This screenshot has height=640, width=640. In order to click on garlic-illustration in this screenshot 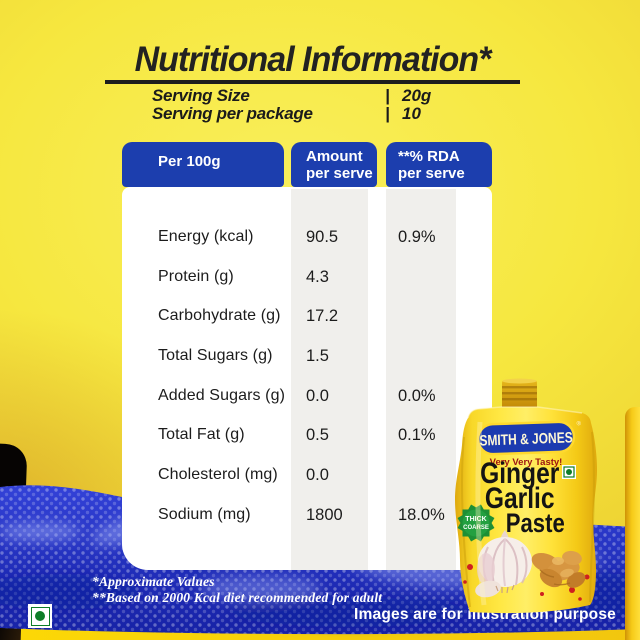, I will do `click(503, 564)`.